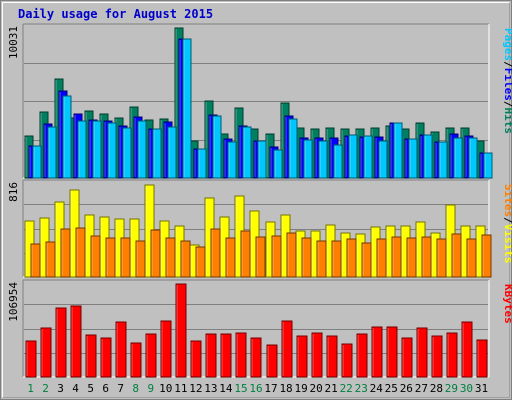 The height and width of the screenshot is (400, 512). I want to click on x-tick-label: 4, so click(75, 388).